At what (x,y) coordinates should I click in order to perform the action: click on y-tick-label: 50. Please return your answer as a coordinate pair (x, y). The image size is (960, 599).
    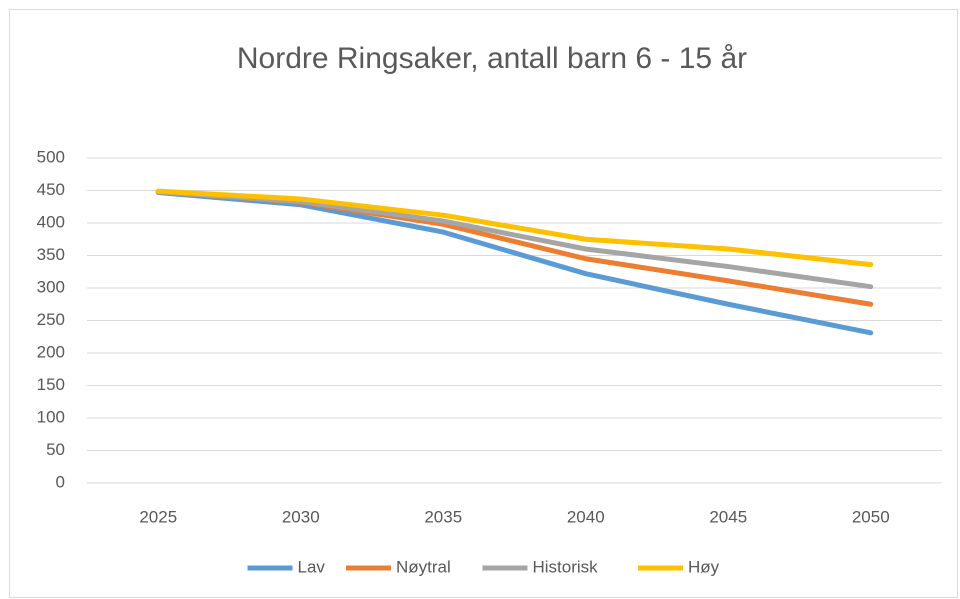
    Looking at the image, I should click on (55, 449).